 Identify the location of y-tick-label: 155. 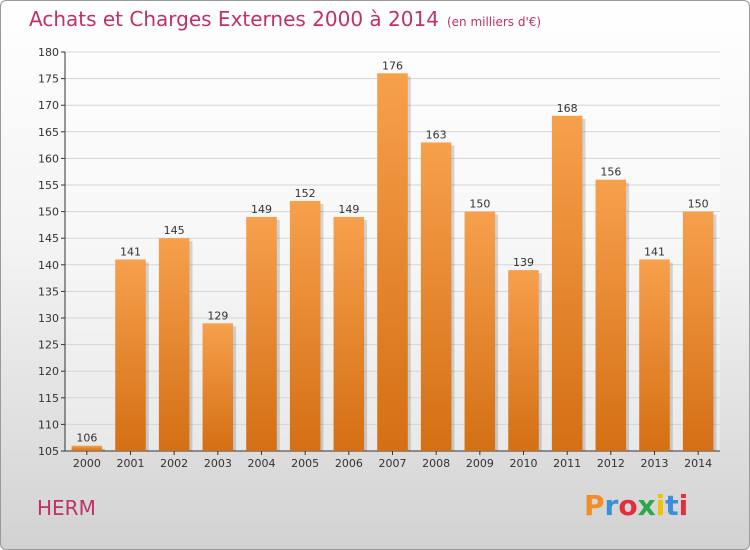
(48, 185).